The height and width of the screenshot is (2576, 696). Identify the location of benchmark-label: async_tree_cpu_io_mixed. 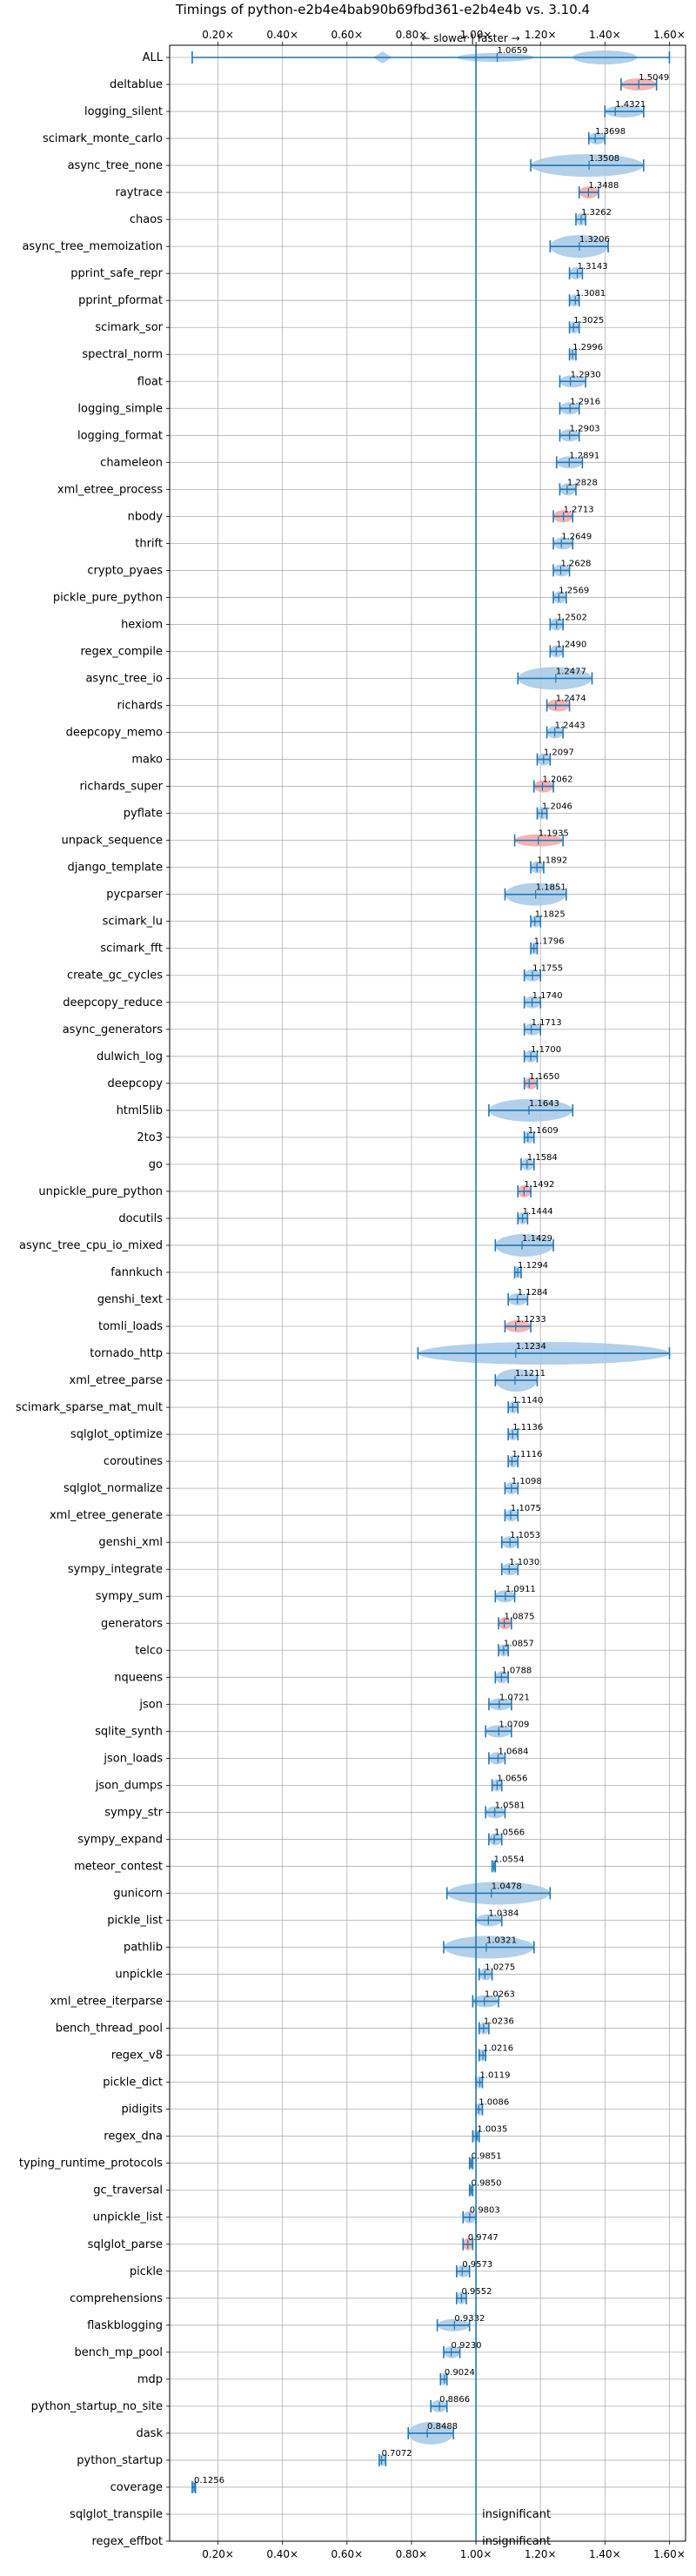
(91, 1246).